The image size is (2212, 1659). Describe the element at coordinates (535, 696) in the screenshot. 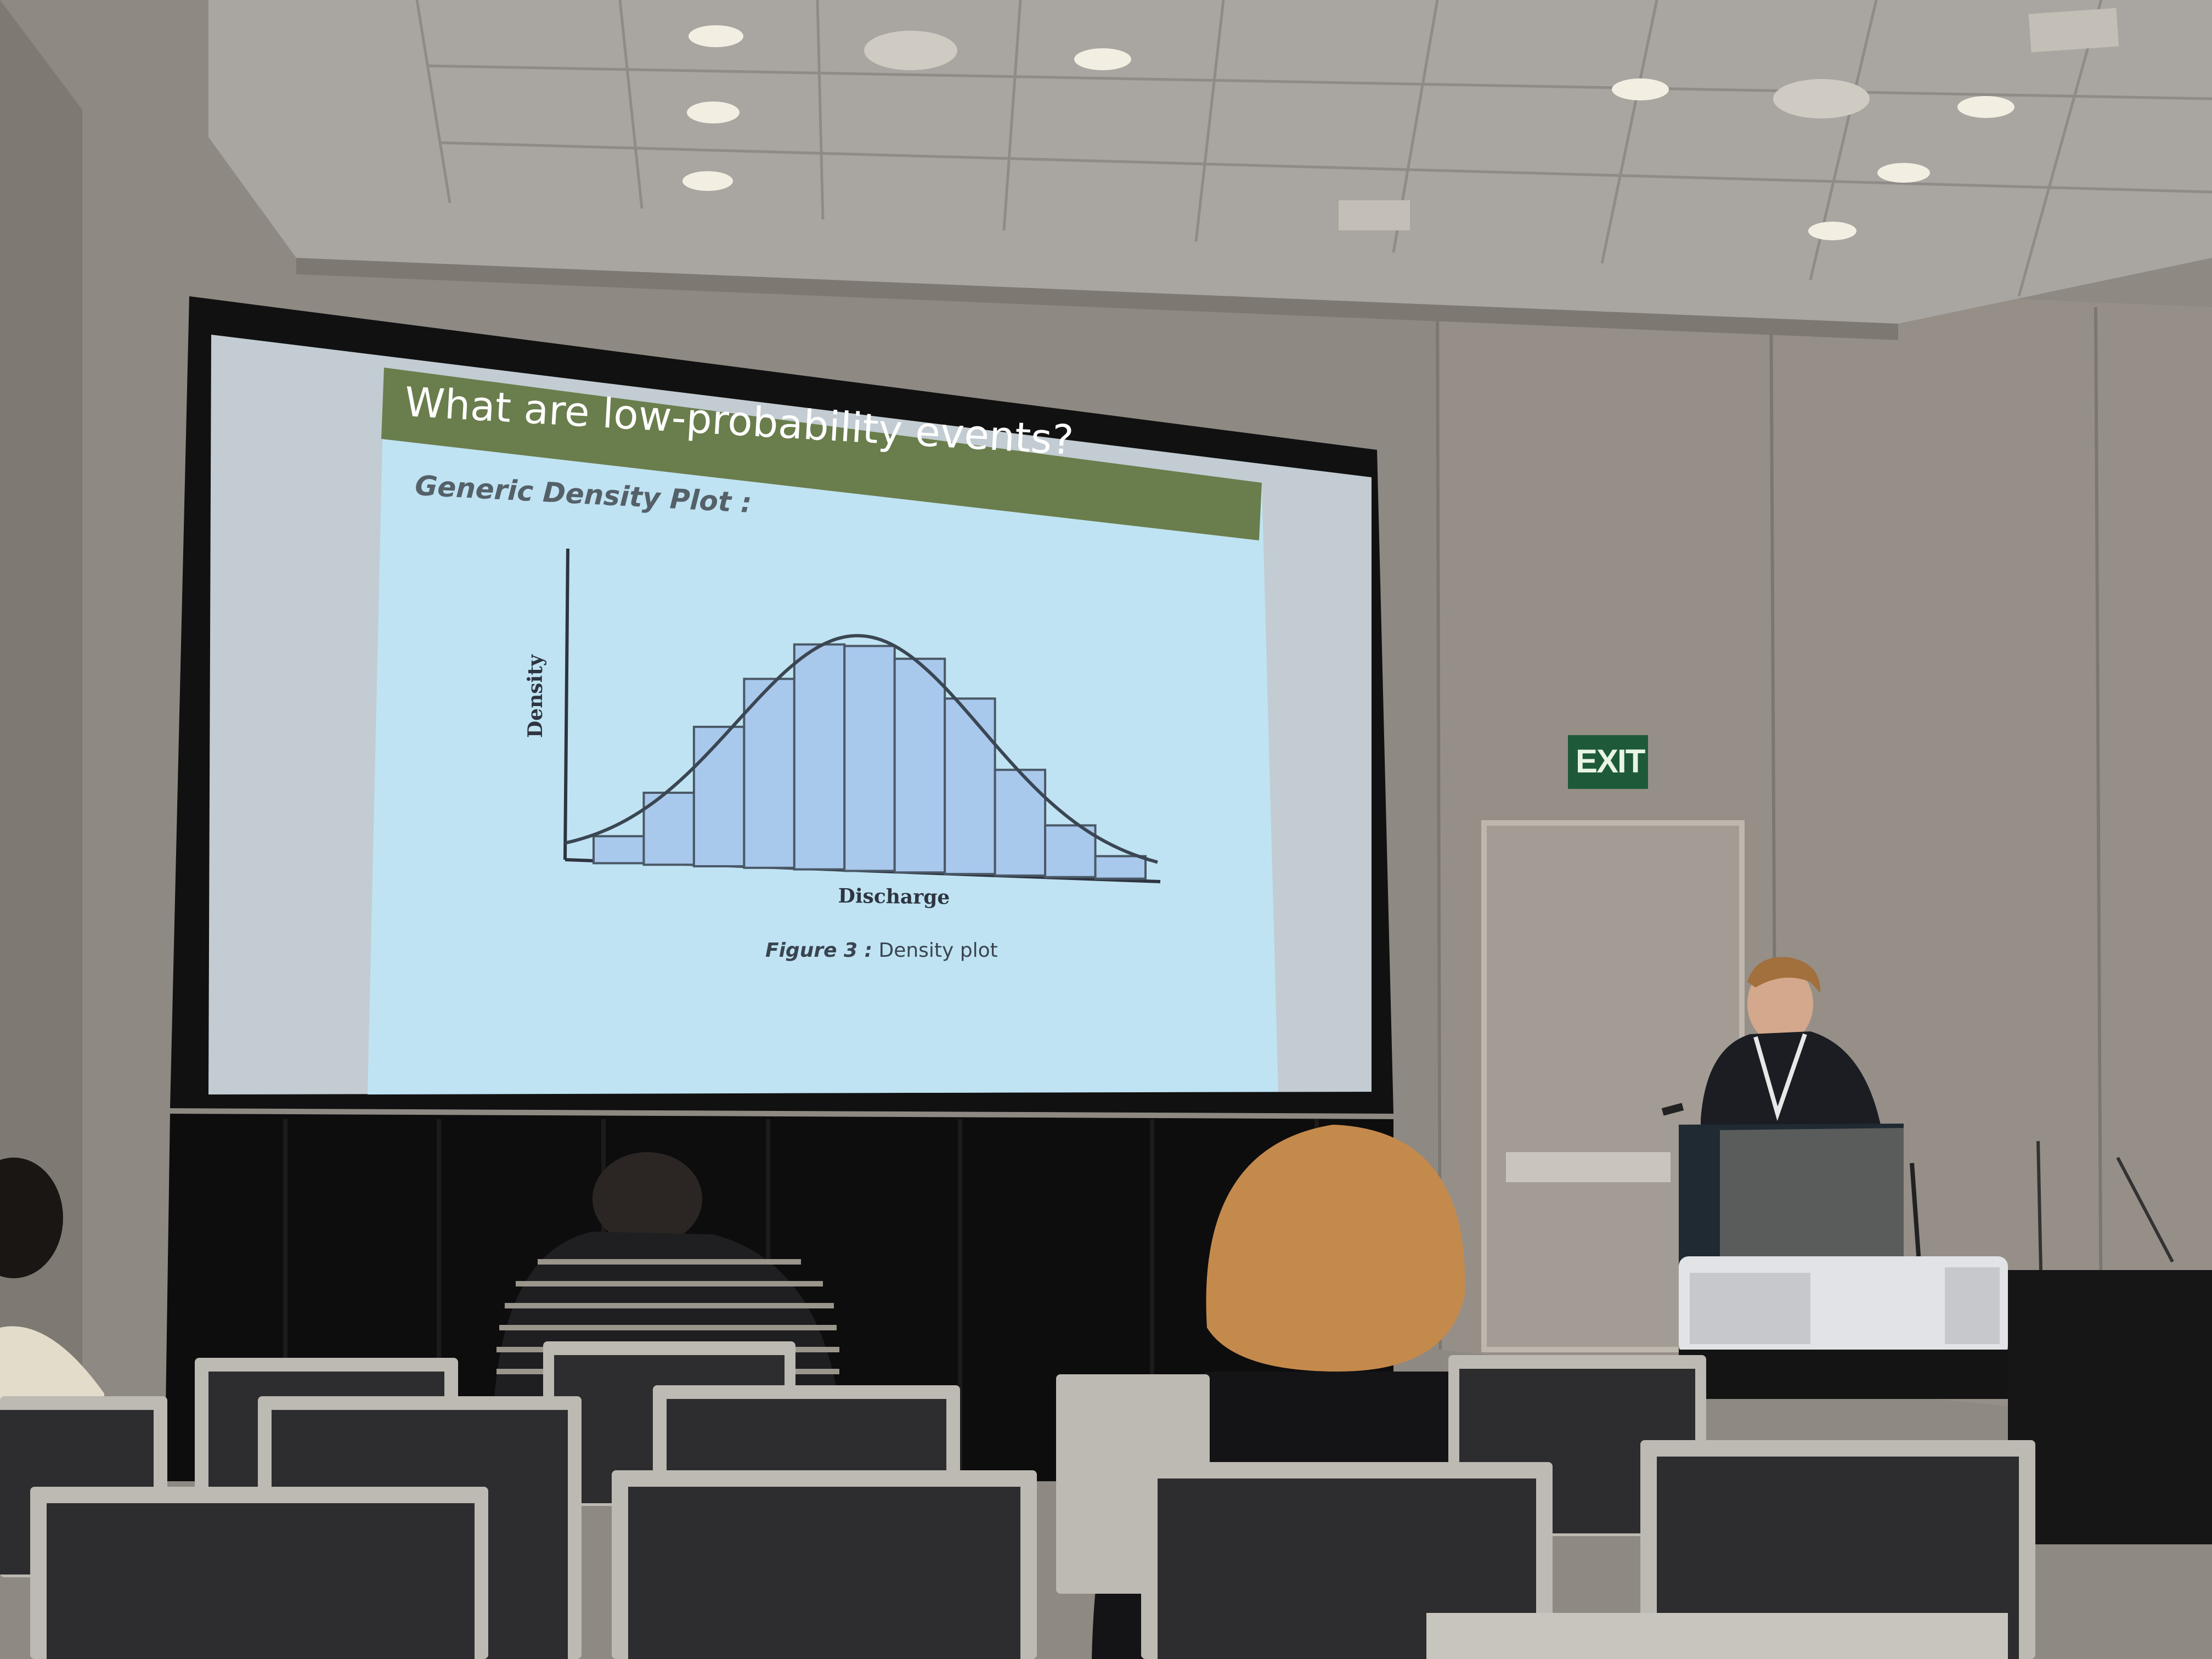

I see `y-axis-label: Density` at that location.